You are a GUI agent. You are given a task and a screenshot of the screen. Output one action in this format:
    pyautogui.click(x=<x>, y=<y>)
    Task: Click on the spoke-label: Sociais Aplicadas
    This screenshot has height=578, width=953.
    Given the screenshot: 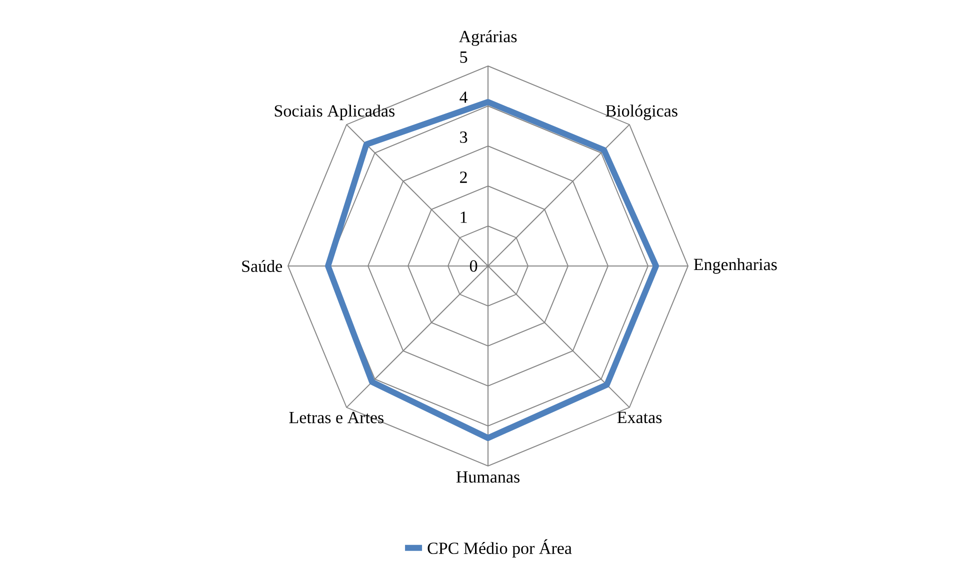 What is the action you would take?
    pyautogui.click(x=334, y=112)
    